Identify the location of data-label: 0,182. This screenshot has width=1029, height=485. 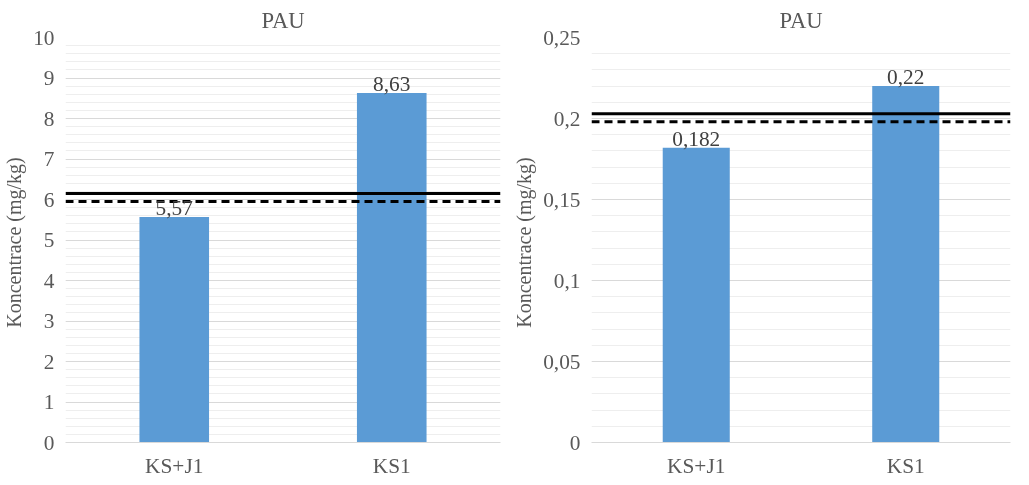
(696, 138).